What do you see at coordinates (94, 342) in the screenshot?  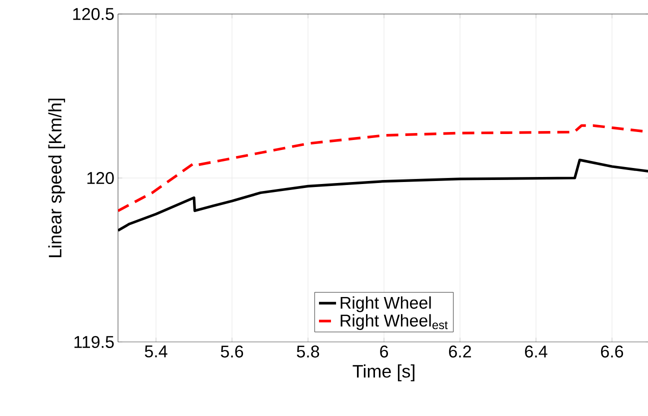 I see `y-tick-label: 119.5` at bounding box center [94, 342].